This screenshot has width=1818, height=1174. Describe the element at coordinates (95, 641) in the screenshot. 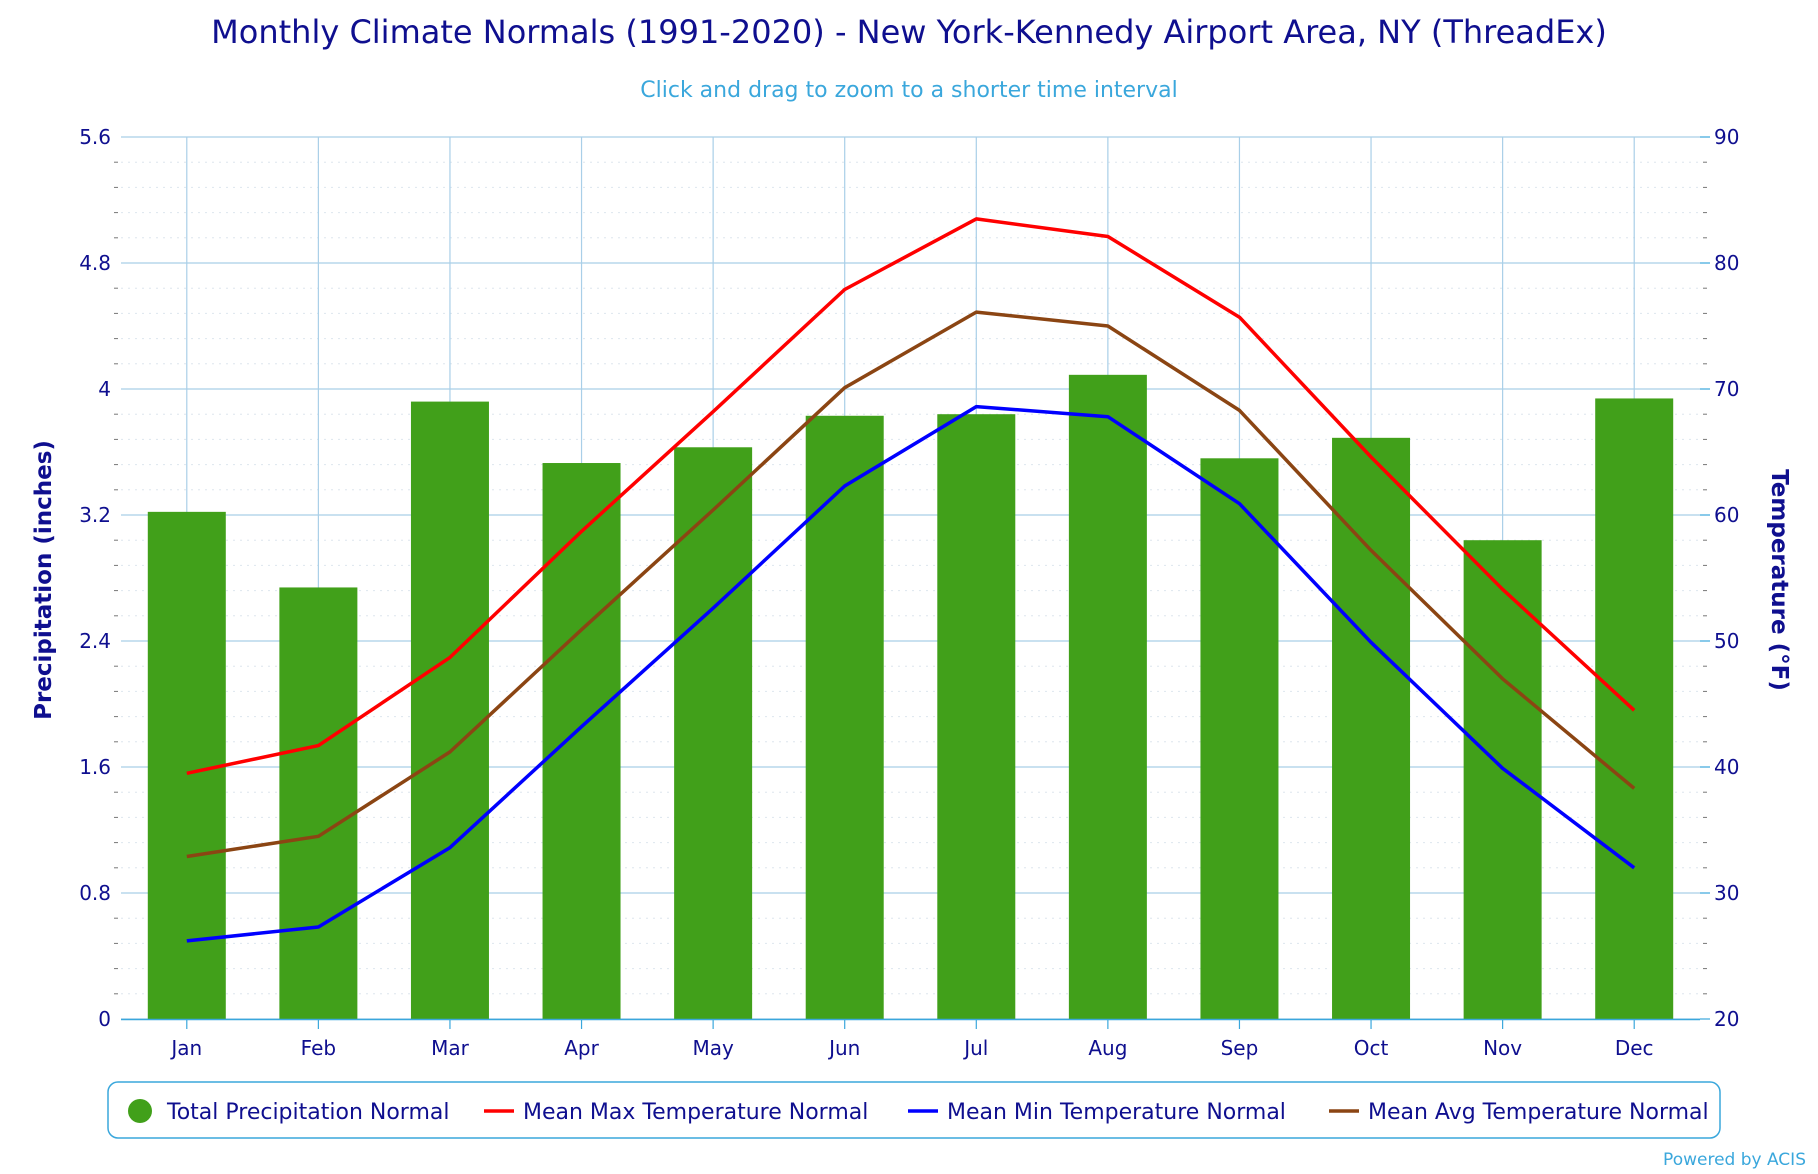

I see `left-tick-label: 2.4` at that location.